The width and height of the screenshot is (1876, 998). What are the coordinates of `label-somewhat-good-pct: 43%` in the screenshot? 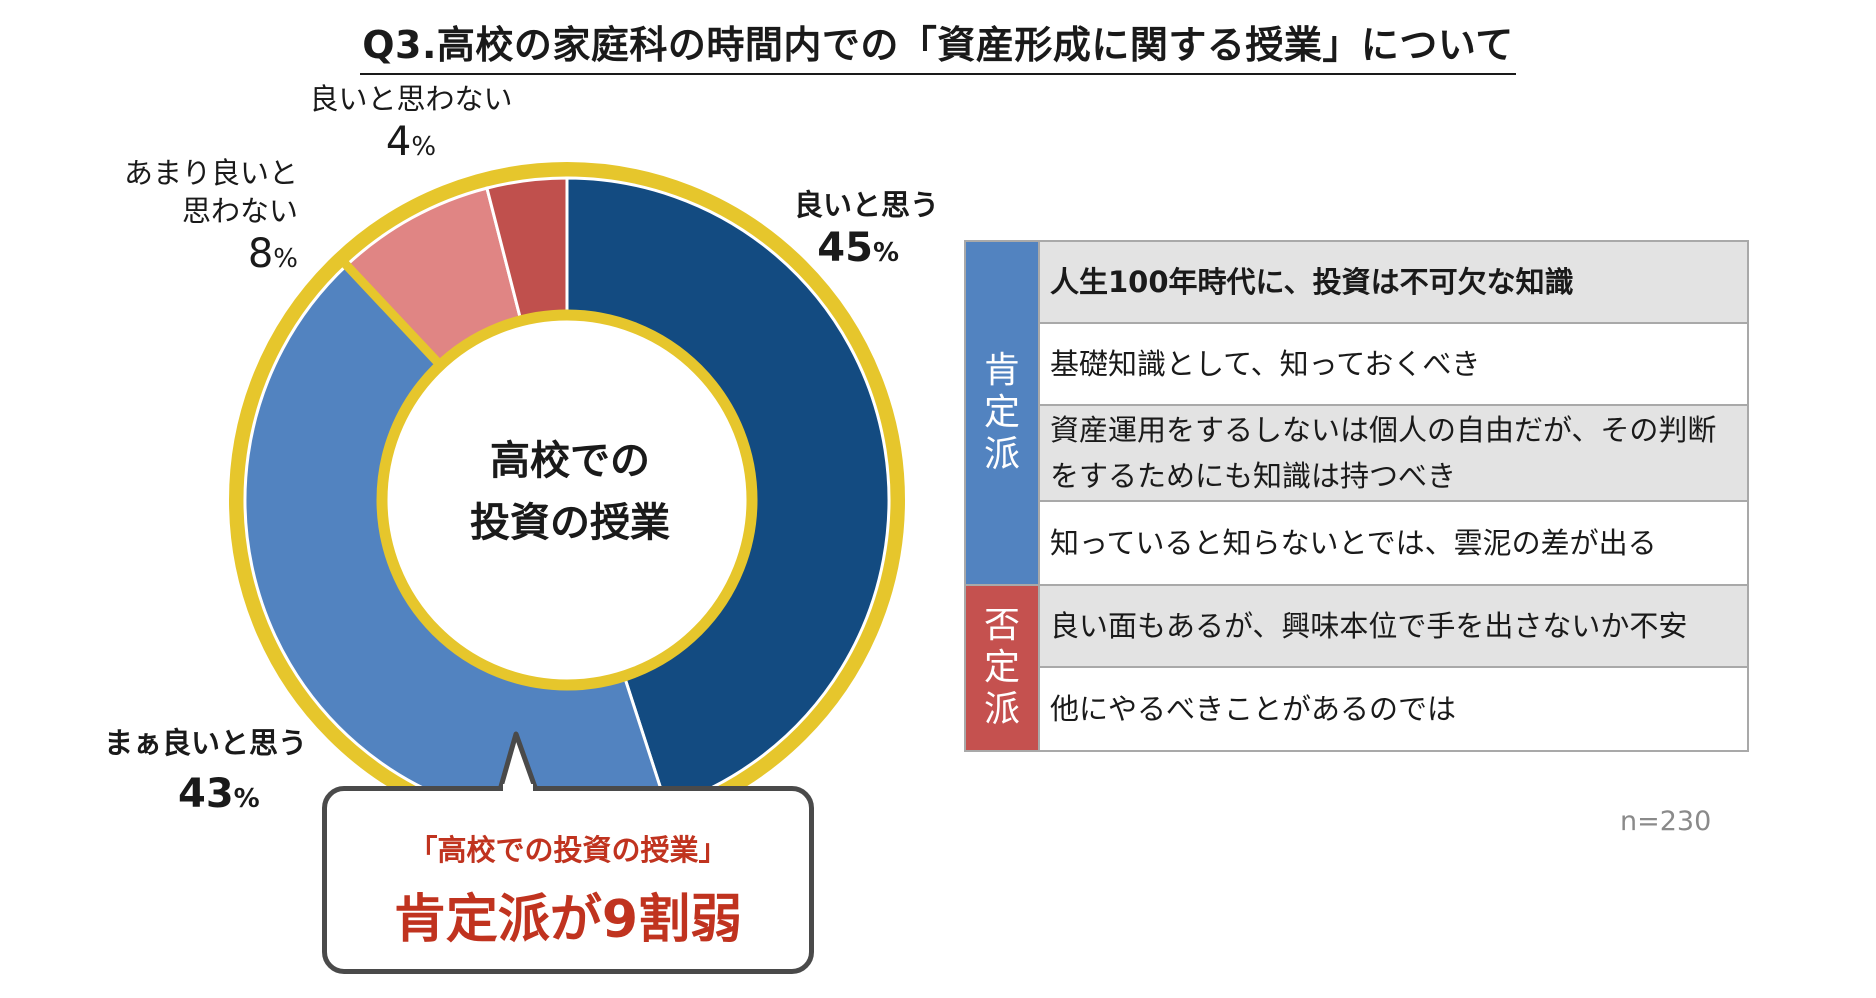 It's located at (219, 794).